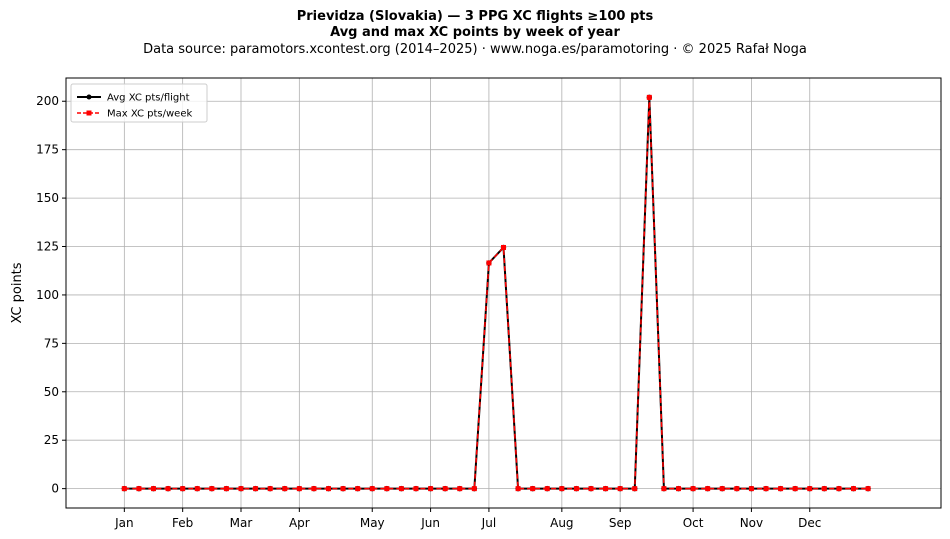 Image resolution: width=950 pixels, height=539 pixels. Describe the element at coordinates (47, 198) in the screenshot. I see `y-tick-label: 150` at that location.